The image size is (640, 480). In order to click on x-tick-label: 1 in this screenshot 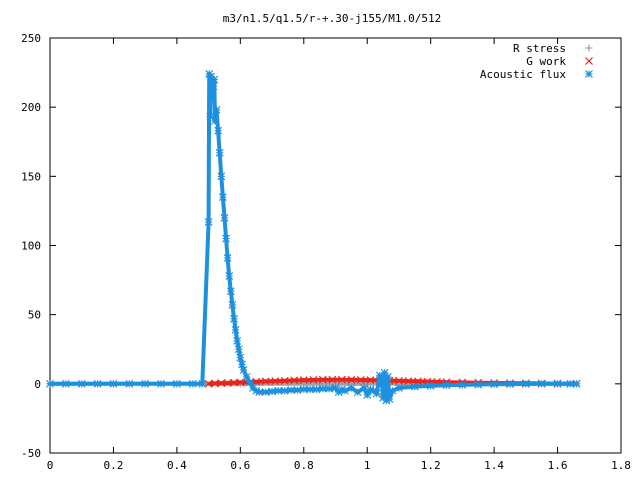, I will do `click(367, 465)`.